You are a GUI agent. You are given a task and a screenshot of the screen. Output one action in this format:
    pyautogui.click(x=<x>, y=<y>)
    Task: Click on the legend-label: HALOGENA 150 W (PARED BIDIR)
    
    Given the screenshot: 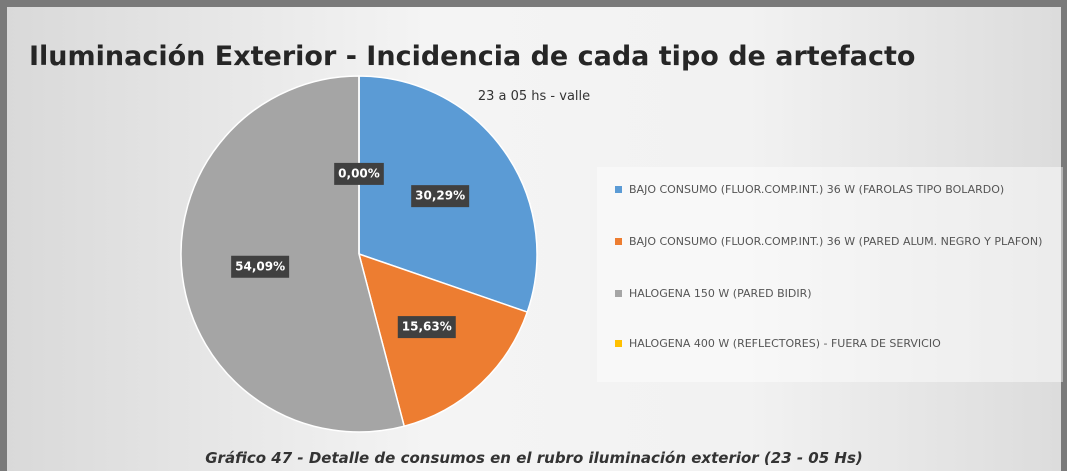 What is the action you would take?
    pyautogui.click(x=720, y=293)
    